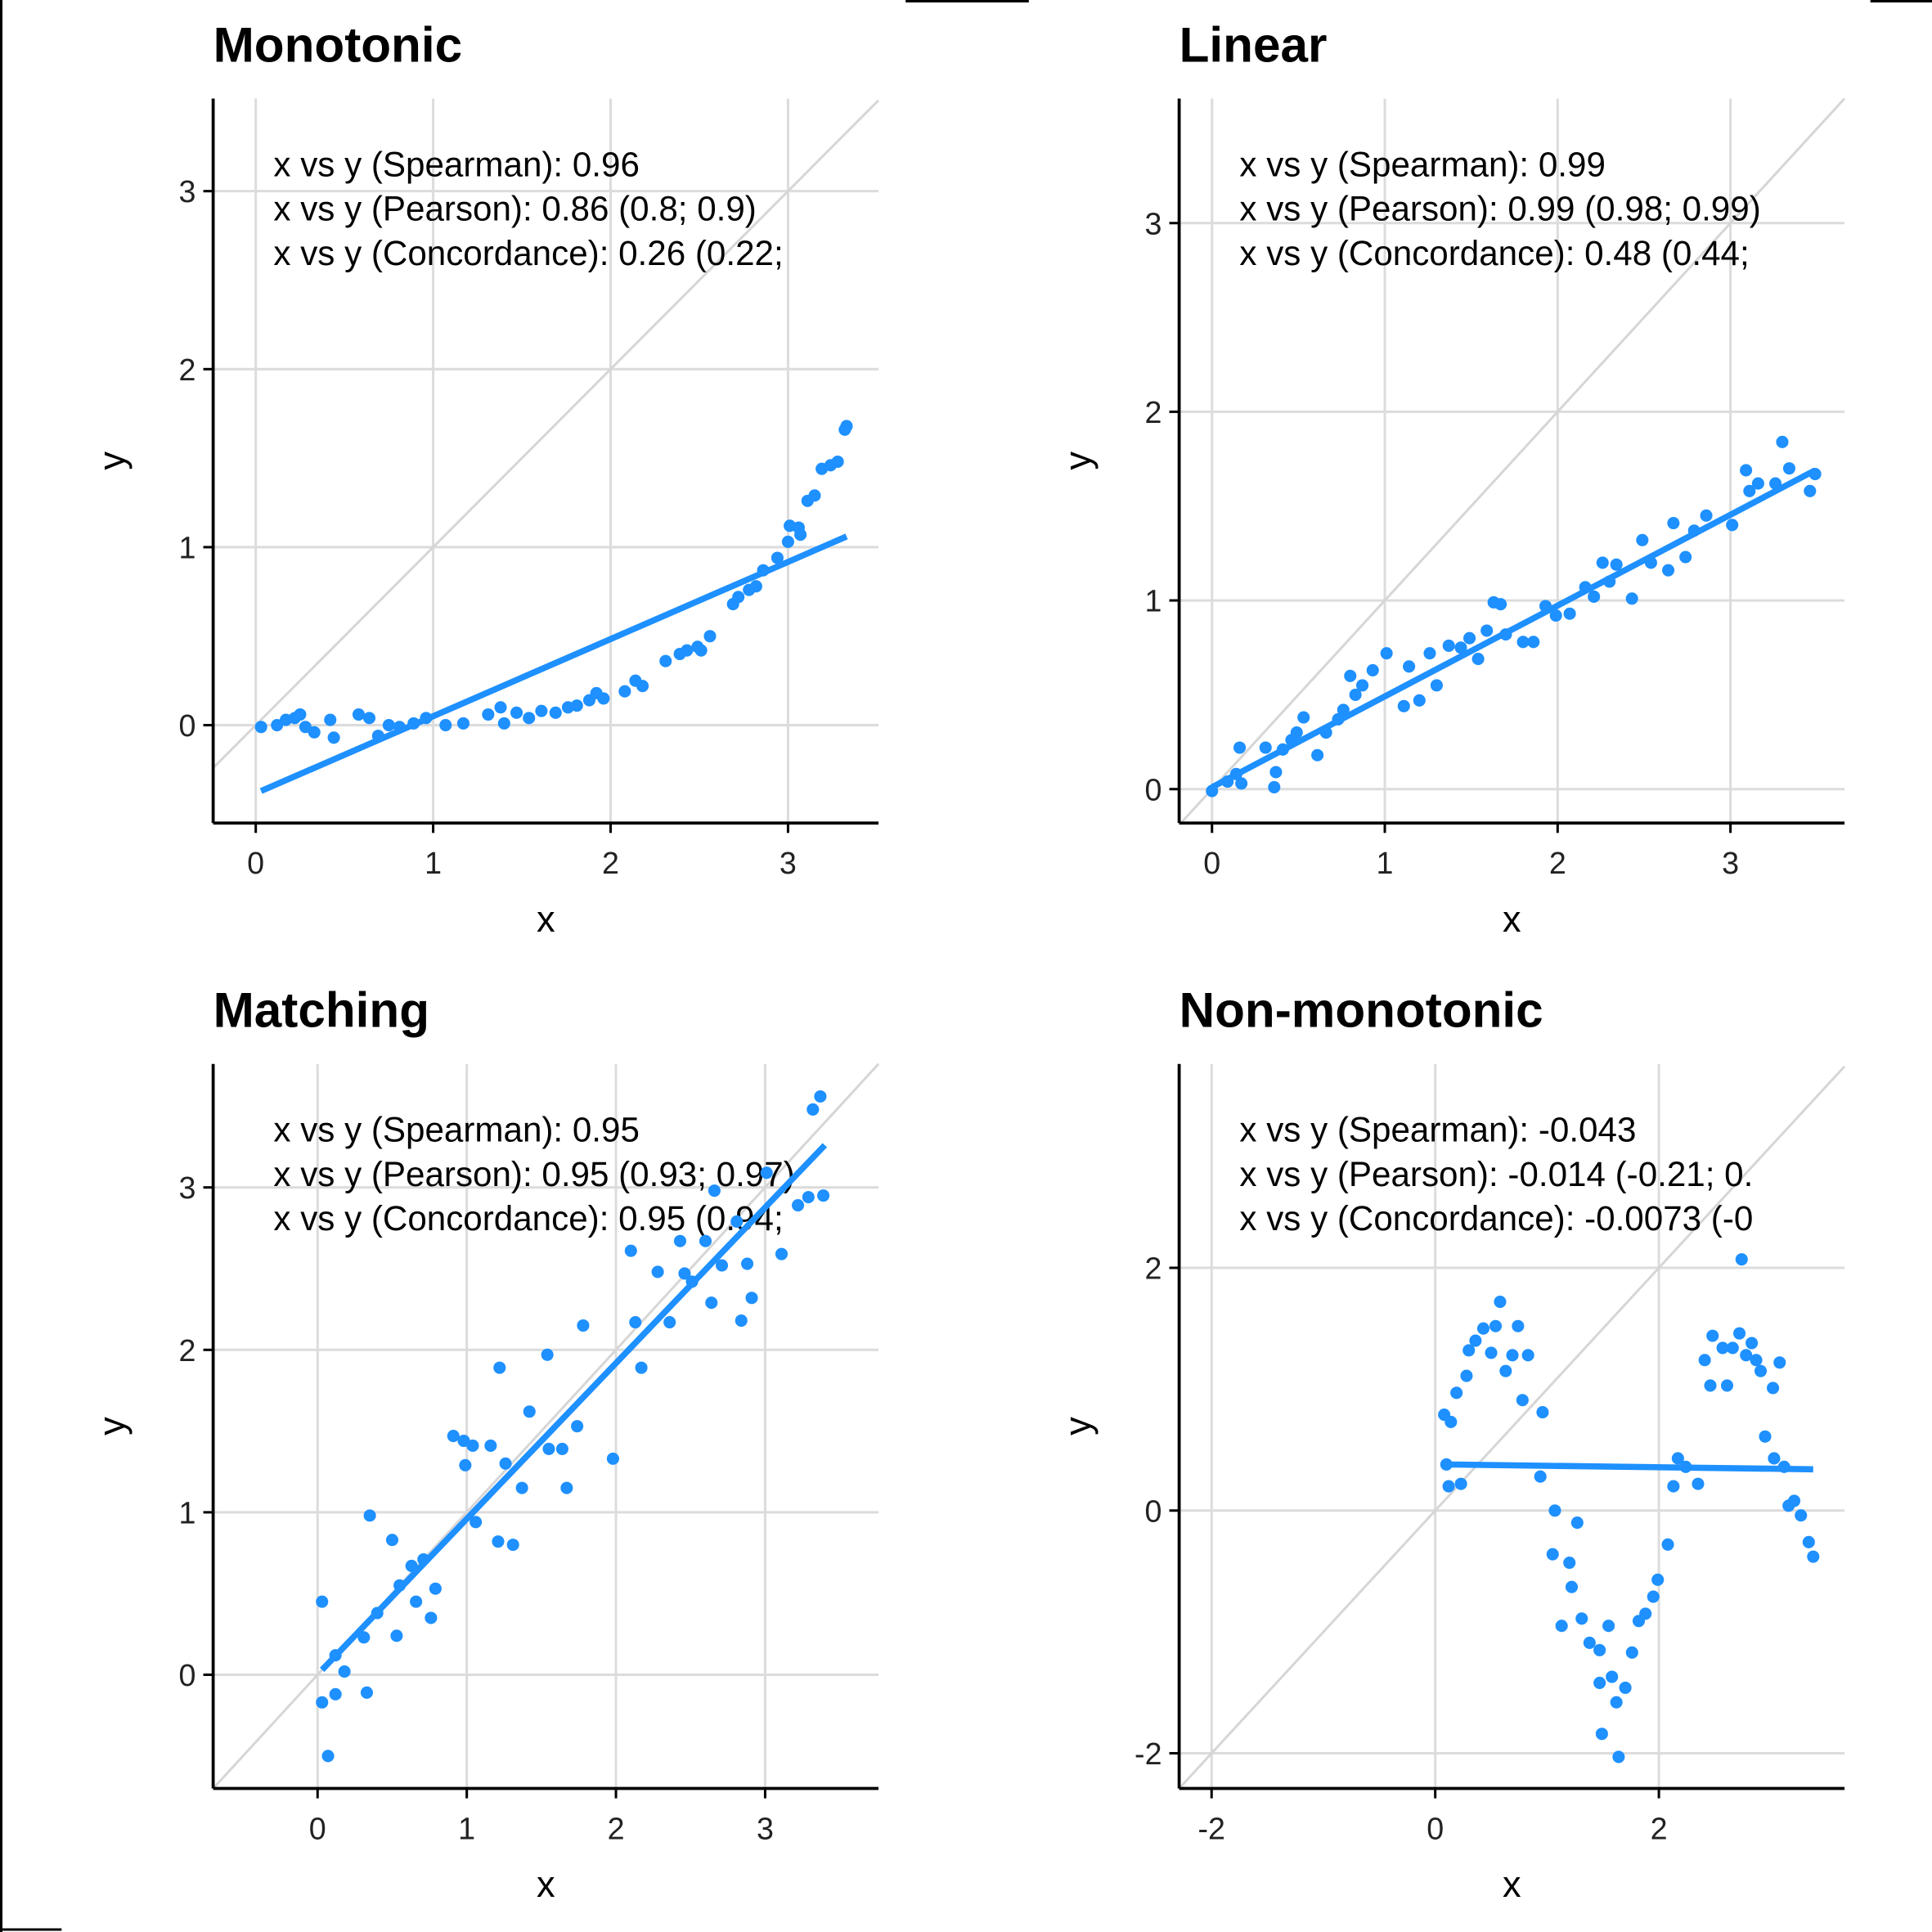 This screenshot has height=1932, width=1932. I want to click on x-tick-label: 3, so click(1731, 863).